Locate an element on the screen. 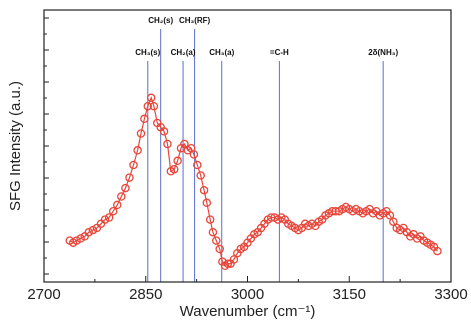 The height and width of the screenshot is (331, 471). x-tick-label: 3300 is located at coordinates (450, 294).